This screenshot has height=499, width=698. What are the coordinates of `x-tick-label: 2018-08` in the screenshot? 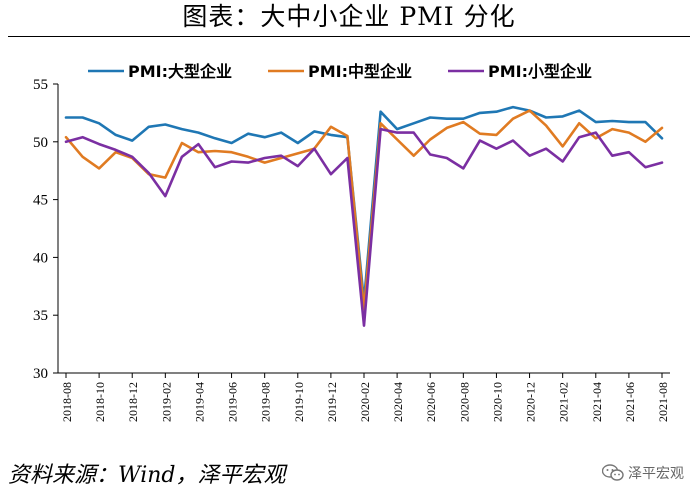 It's located at (67, 402).